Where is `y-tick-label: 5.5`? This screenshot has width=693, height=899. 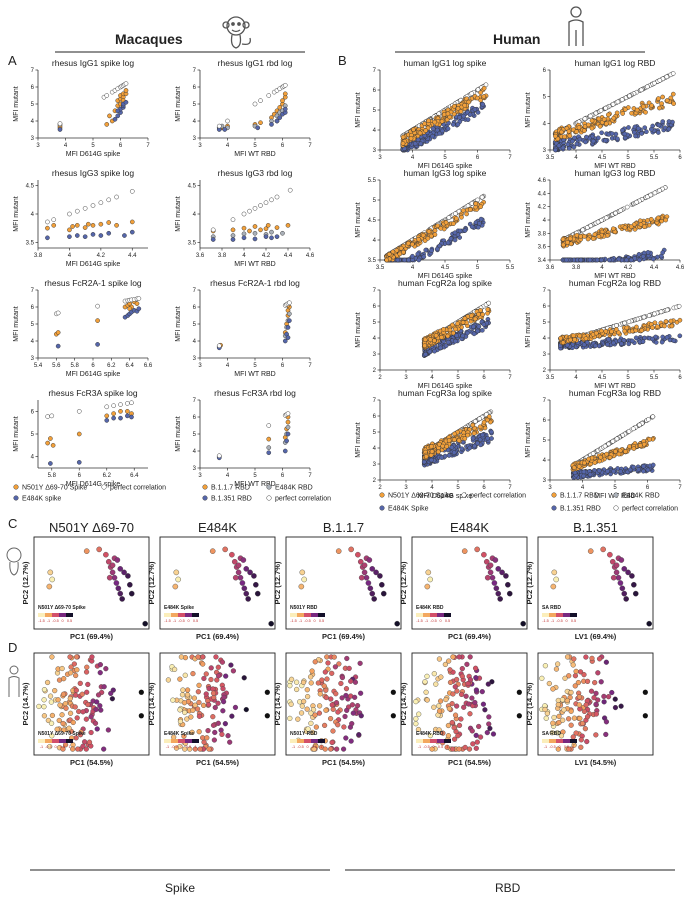
y-tick-label: 5.5 is located at coordinates (372, 181).